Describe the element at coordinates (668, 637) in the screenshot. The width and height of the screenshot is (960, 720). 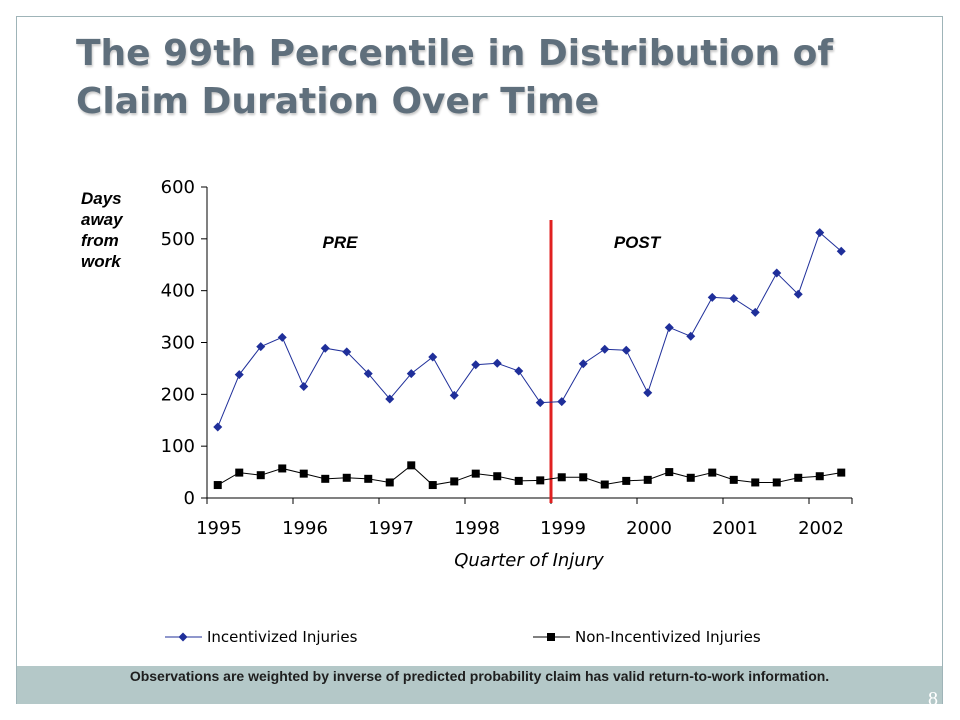
I see `legend-label-non-incentivized: Non-Incentivized Injuries` at that location.